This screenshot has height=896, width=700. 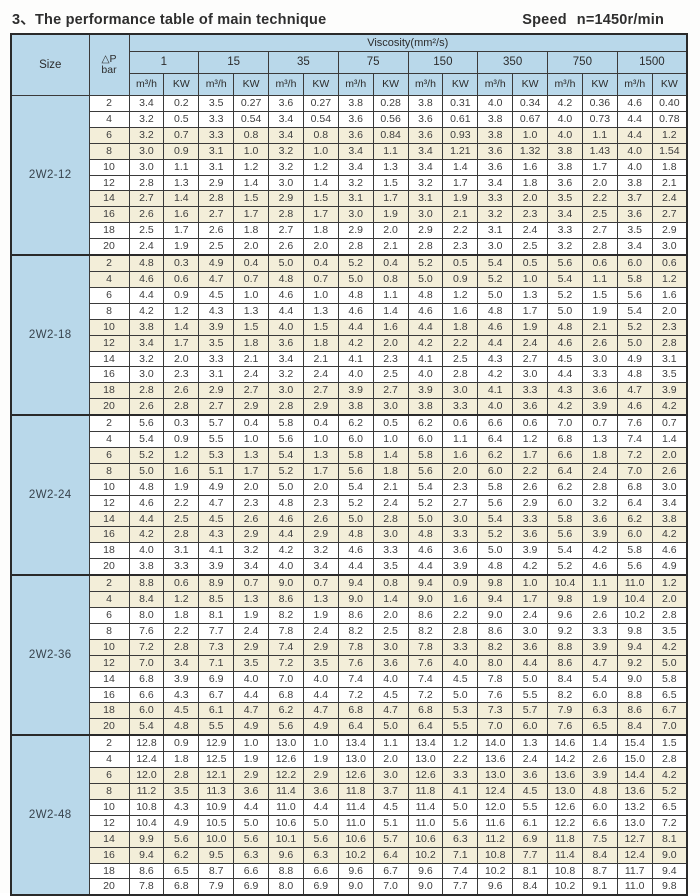 I want to click on value-cell: 8.6, so click(x=425, y=615).